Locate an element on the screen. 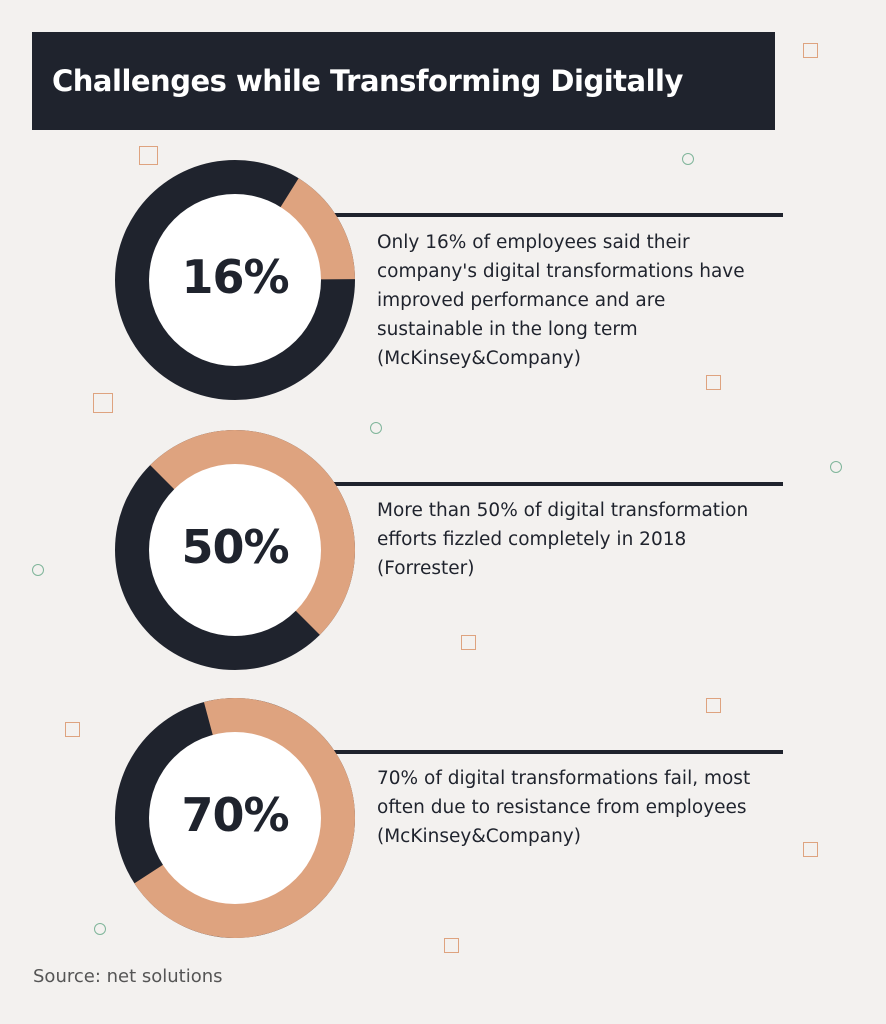 Image resolution: width=886 pixels, height=1024 pixels. title-banner: Challenges while Transforming Digitally is located at coordinates (403, 81).